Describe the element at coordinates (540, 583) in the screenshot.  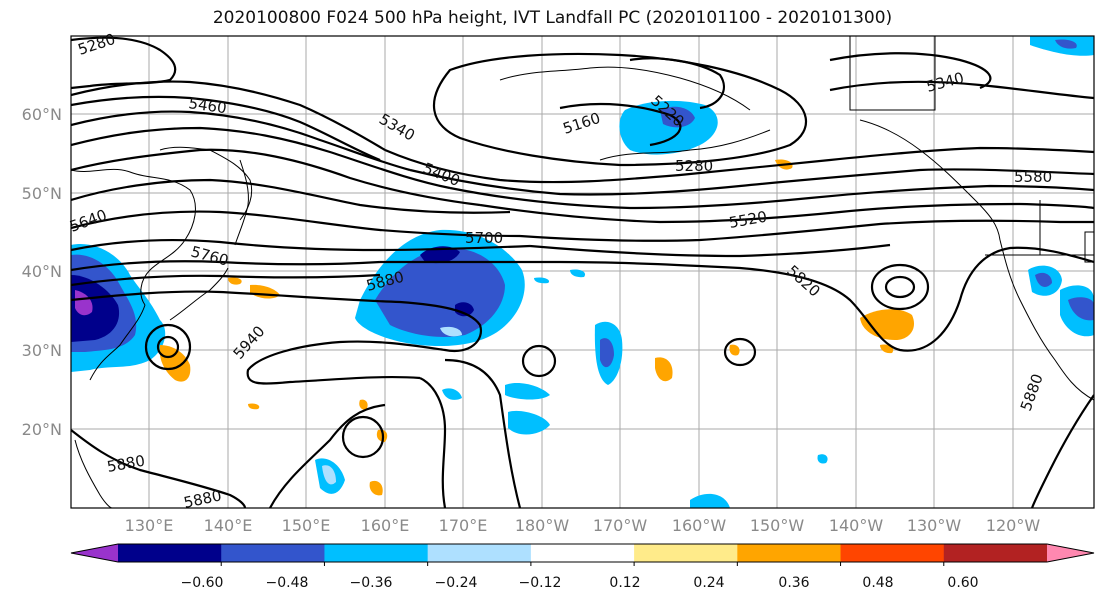
I see `colorbar-tick-label: −0.12` at that location.